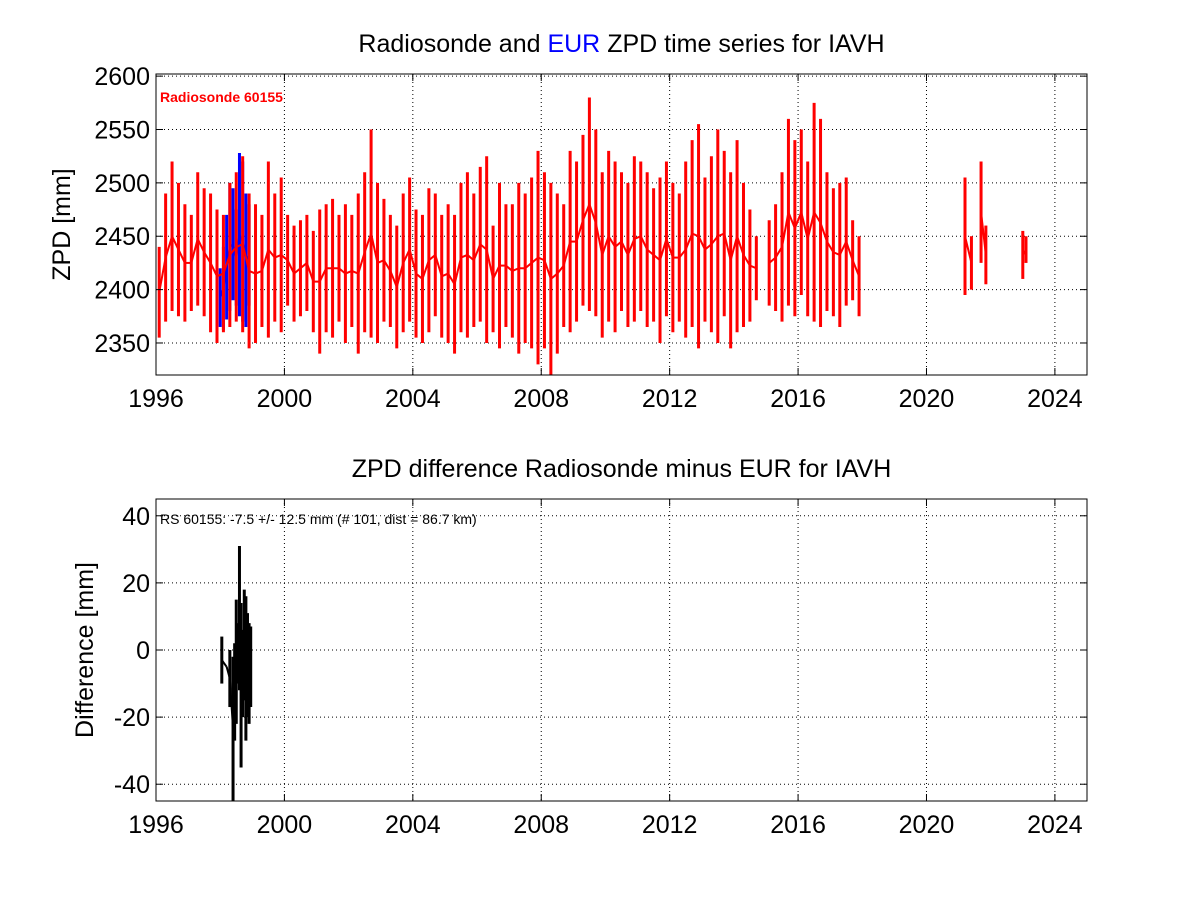 The height and width of the screenshot is (901, 1201). I want to click on y-axis-label: Difference [mm], so click(85, 650).